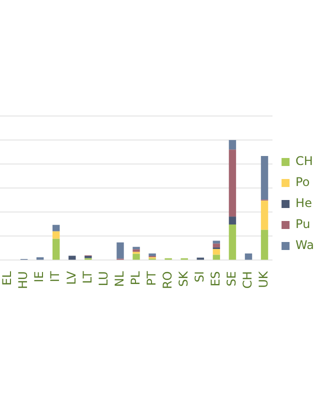 The width and height of the screenshot is (324, 400). Describe the element at coordinates (215, 278) in the screenshot. I see `x-tick-label: ES` at that location.